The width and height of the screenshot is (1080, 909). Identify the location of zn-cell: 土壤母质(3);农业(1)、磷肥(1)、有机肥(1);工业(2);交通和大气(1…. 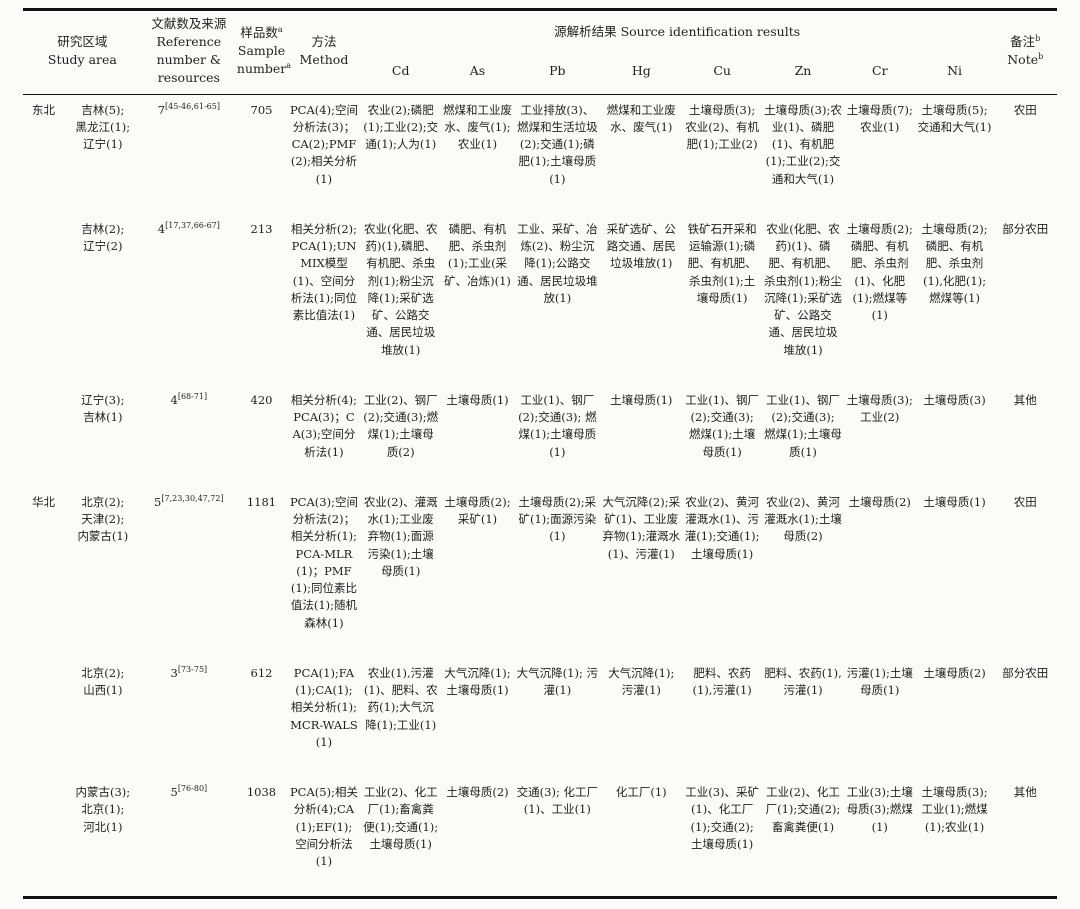
(803, 144).